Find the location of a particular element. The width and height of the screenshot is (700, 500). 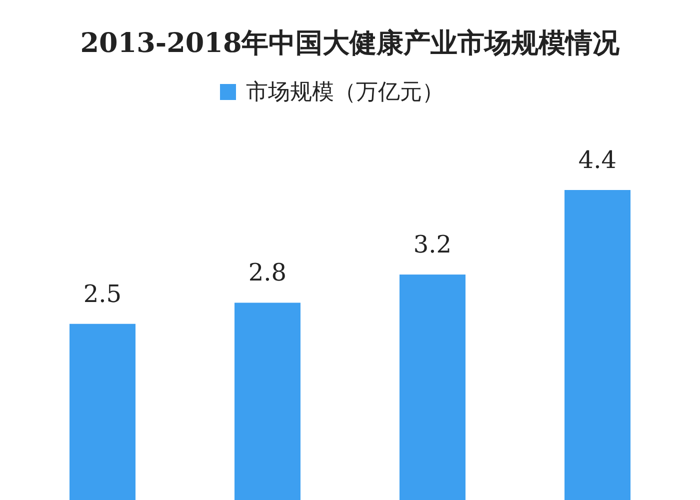

chart-title: 2013-2018年中国大健康产业市场规模情况 is located at coordinates (350, 43).